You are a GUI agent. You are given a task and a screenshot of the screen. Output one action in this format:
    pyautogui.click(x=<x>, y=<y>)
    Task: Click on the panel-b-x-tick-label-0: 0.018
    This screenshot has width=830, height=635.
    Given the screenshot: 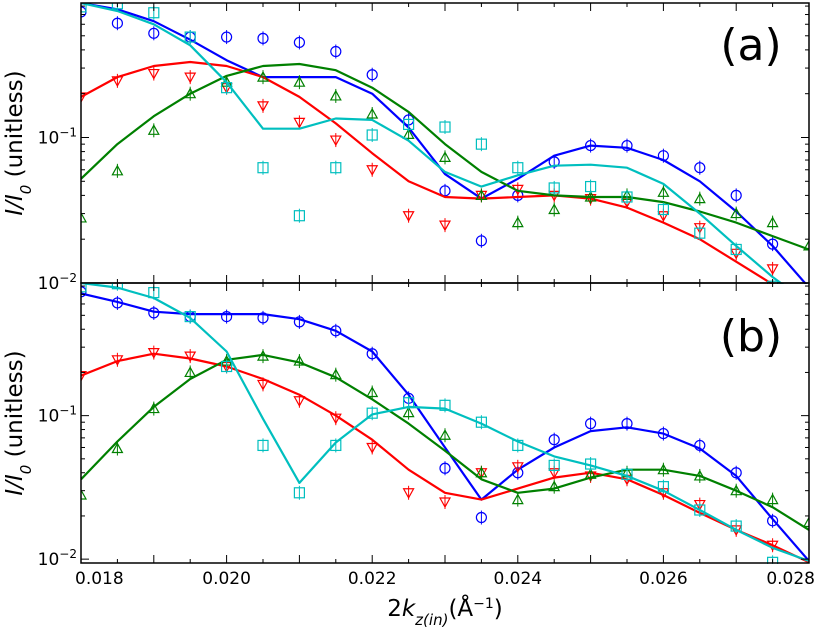 What is the action you would take?
    pyautogui.click(x=99, y=579)
    